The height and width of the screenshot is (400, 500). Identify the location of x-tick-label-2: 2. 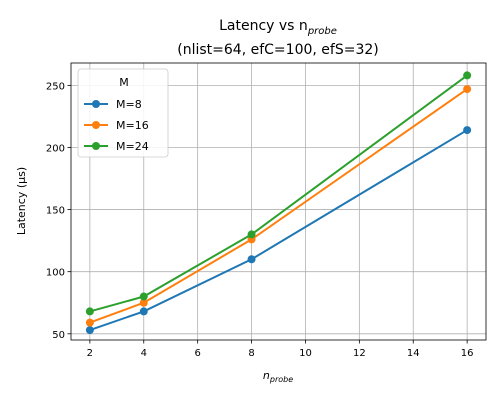
(90, 353).